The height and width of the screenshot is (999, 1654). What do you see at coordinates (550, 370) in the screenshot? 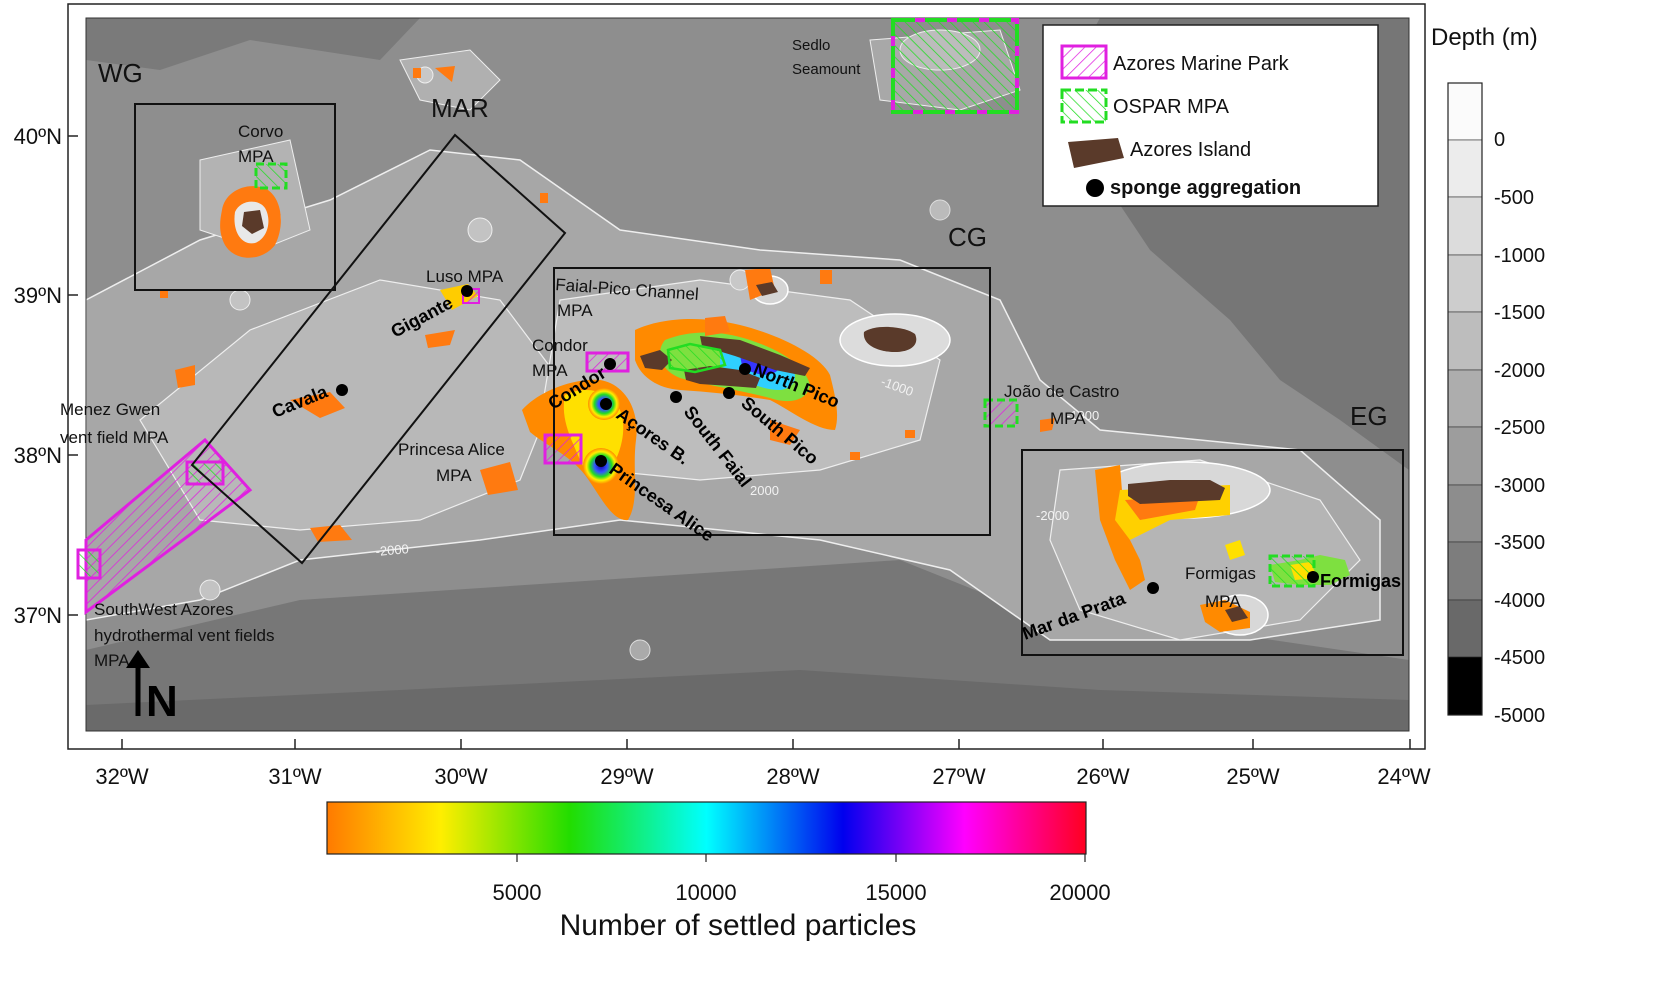
I see `label-condor-mpa: MPA` at bounding box center [550, 370].